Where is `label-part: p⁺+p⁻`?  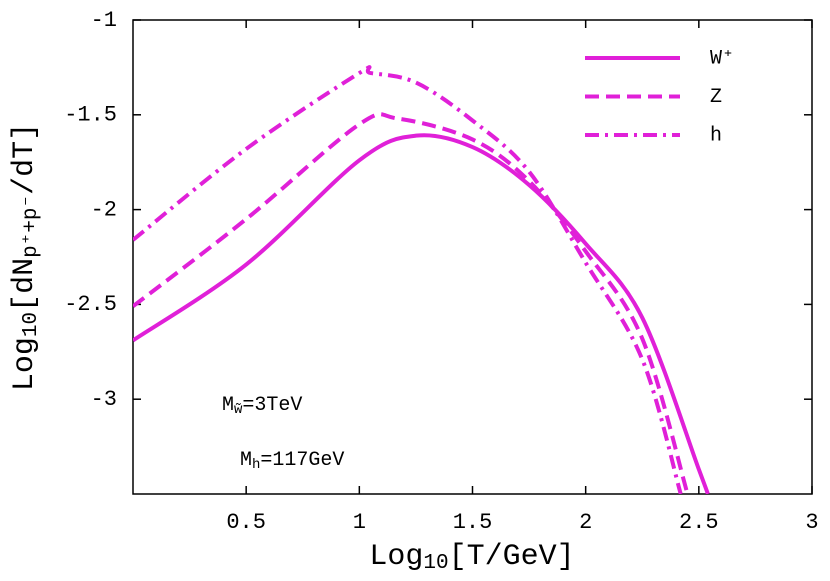 label-part: p⁺+p⁻ is located at coordinates (31, 226).